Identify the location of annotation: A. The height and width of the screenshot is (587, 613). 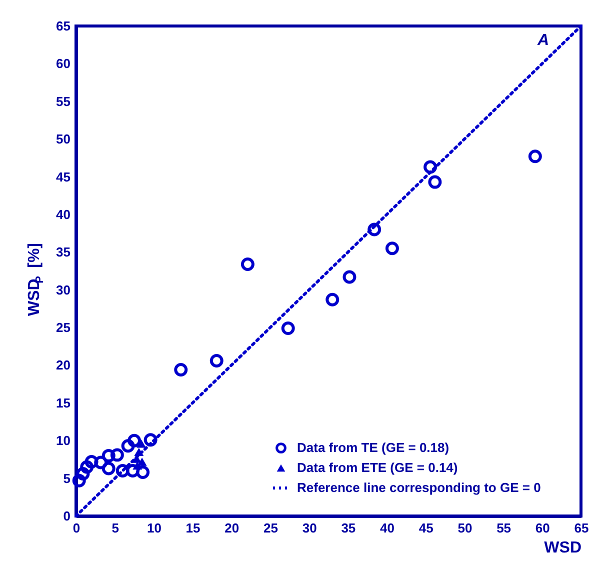
(542, 40).